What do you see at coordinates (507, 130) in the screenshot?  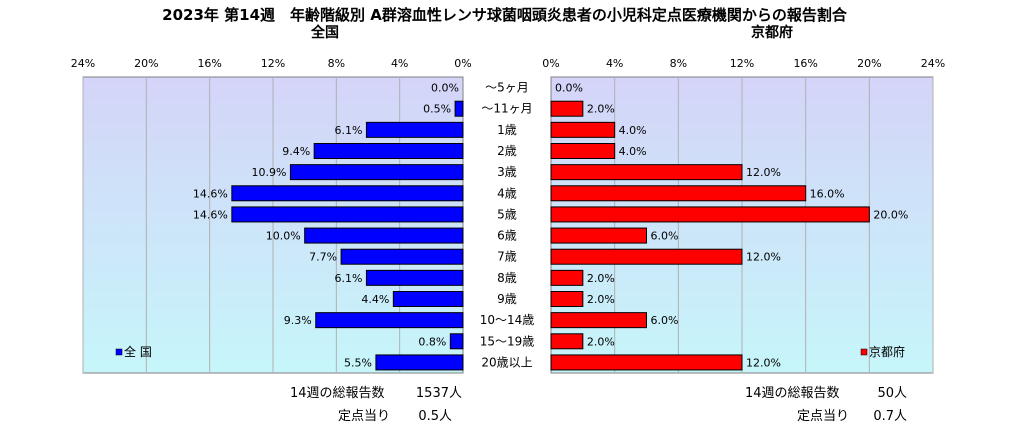 I see `category-label: 1歳` at bounding box center [507, 130].